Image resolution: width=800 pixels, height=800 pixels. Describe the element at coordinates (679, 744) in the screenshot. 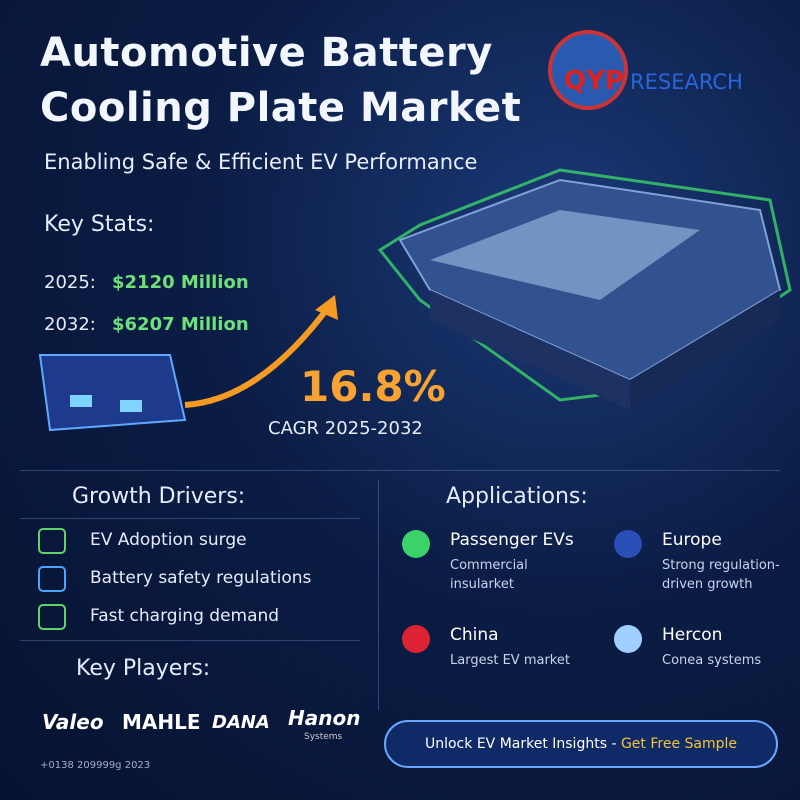

I see `cta-highlight: Get Free Sample` at that location.